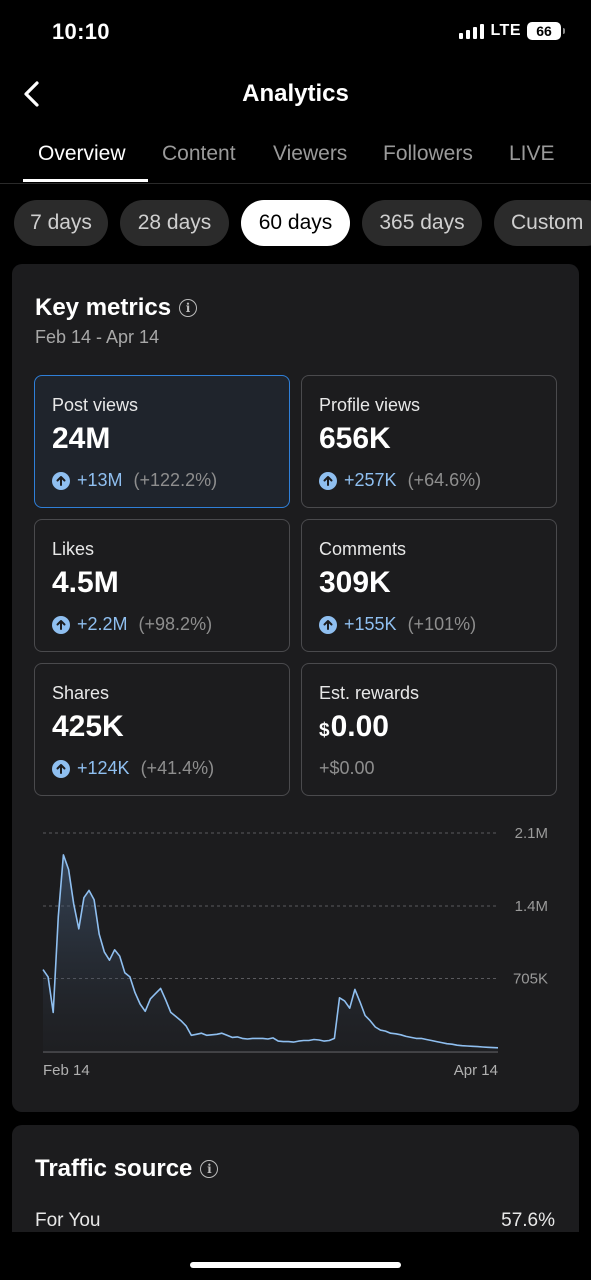 This screenshot has width=591, height=1280. I want to click on header: Analytics, so click(295, 95).